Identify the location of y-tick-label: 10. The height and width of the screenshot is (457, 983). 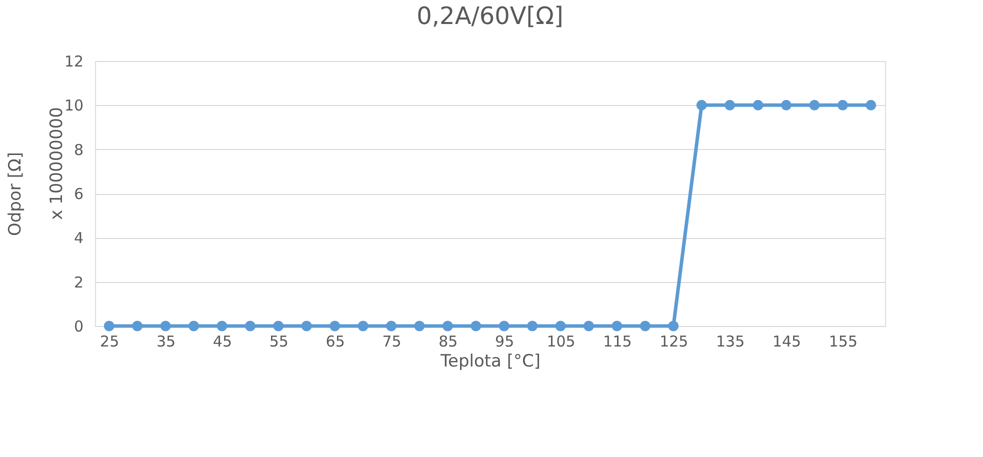
(74, 105).